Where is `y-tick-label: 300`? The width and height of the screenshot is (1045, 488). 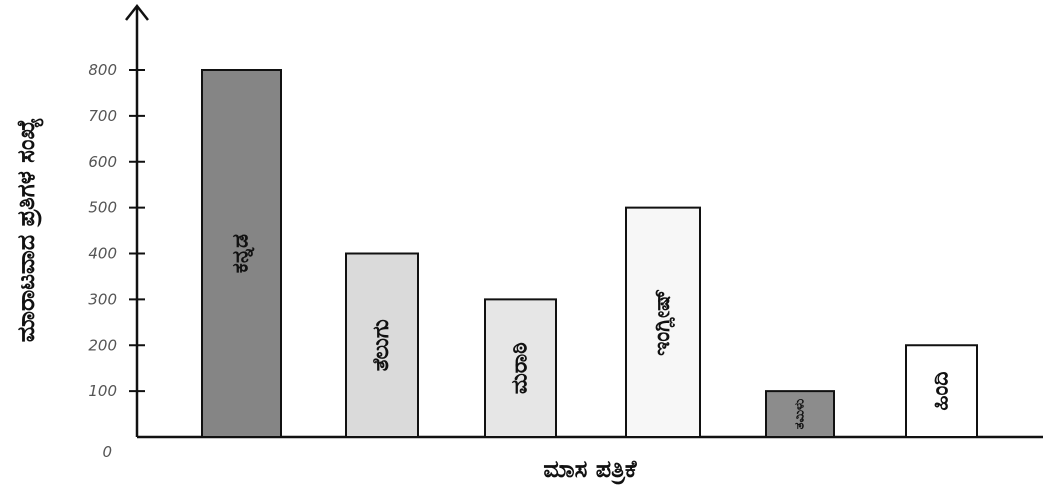
y-tick-label: 300 is located at coordinates (102, 299).